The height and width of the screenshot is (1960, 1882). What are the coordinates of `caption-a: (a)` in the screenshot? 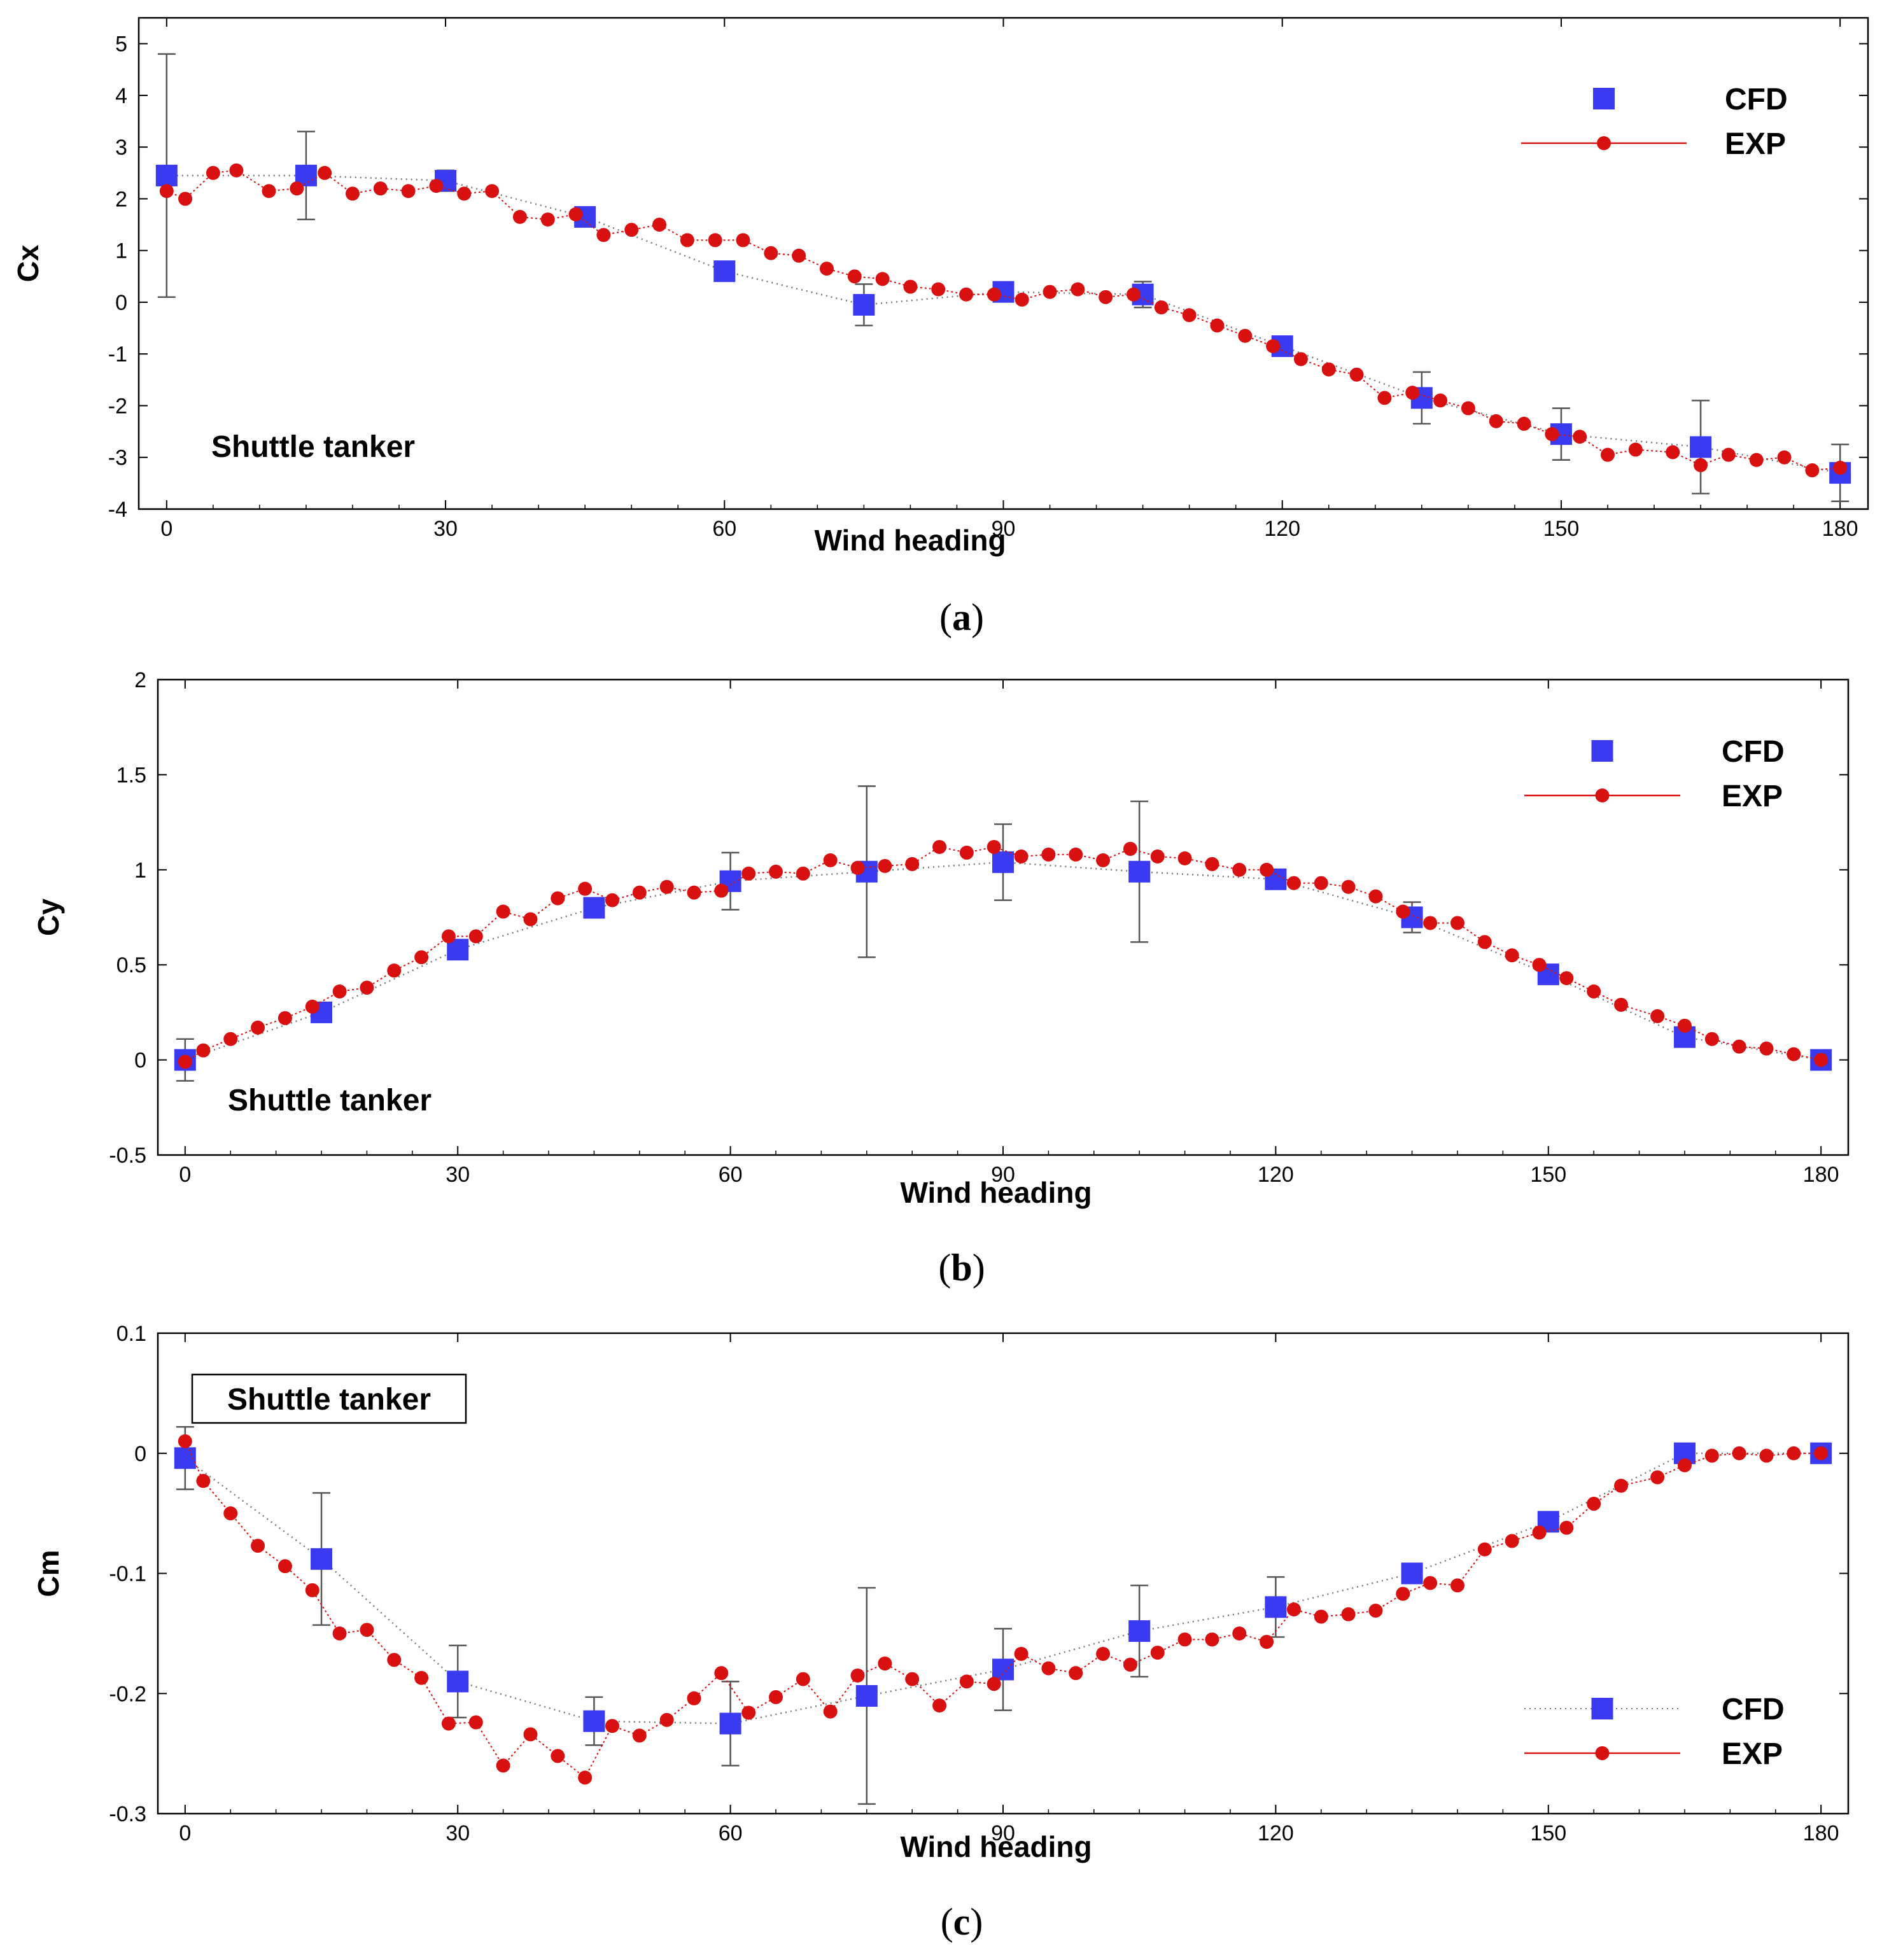 It's located at (961, 617).